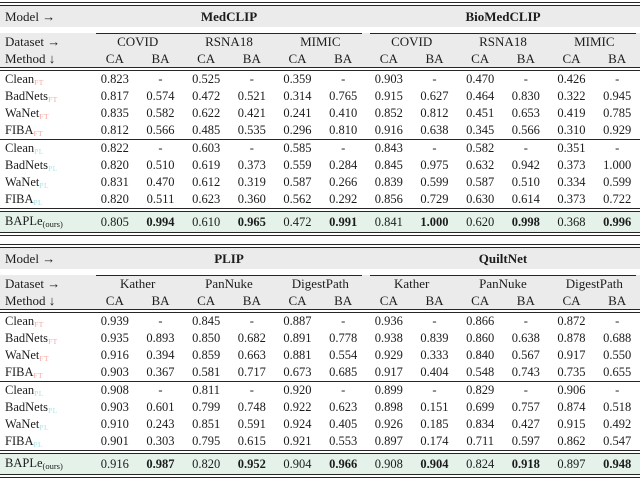 The height and width of the screenshot is (486, 640). I want to click on value-cell: 0.314, so click(297, 96).